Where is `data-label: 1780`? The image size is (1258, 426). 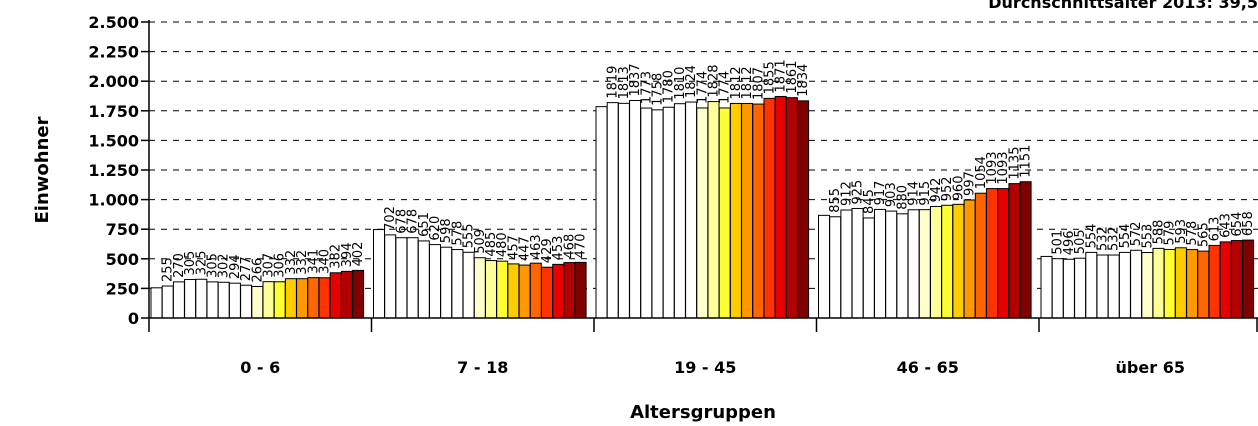
data-label: 1780 is located at coordinates (669, 86).